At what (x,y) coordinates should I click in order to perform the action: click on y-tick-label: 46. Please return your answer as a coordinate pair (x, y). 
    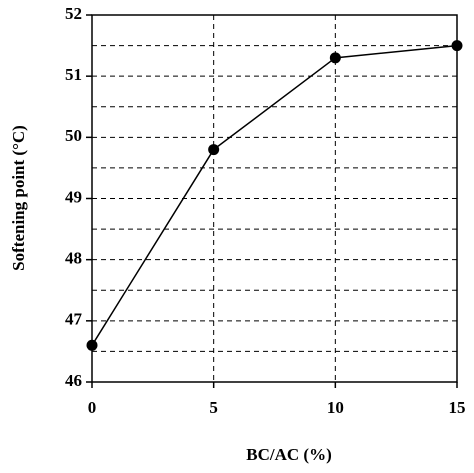
    Looking at the image, I should click on (73, 380).